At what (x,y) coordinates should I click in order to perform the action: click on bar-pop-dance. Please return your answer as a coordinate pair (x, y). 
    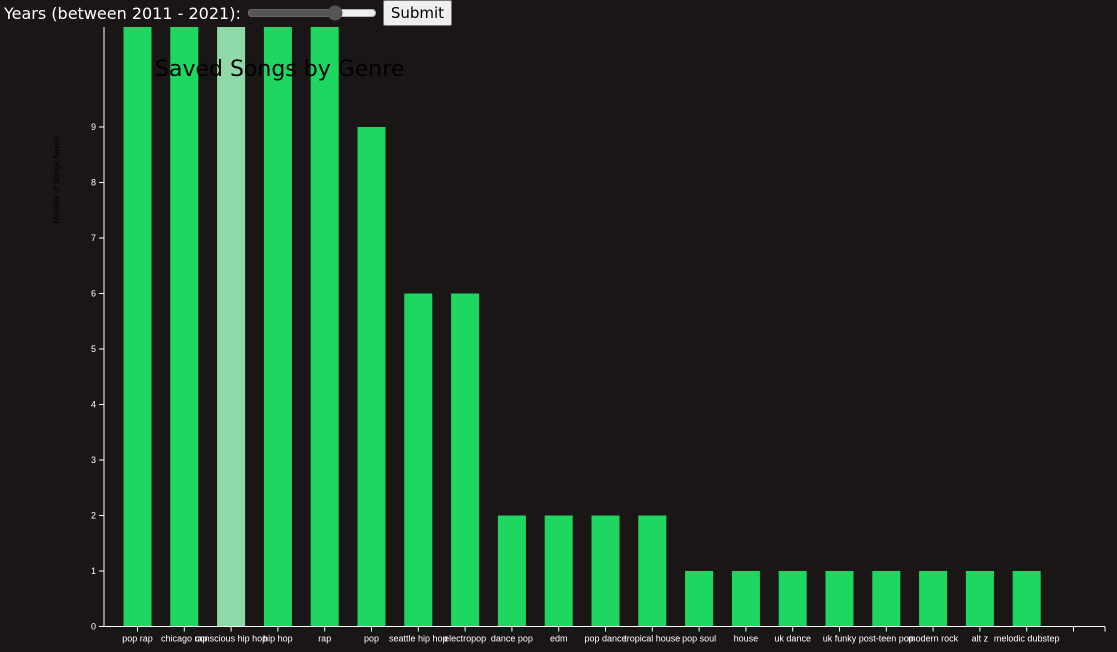
    Looking at the image, I should click on (605, 571).